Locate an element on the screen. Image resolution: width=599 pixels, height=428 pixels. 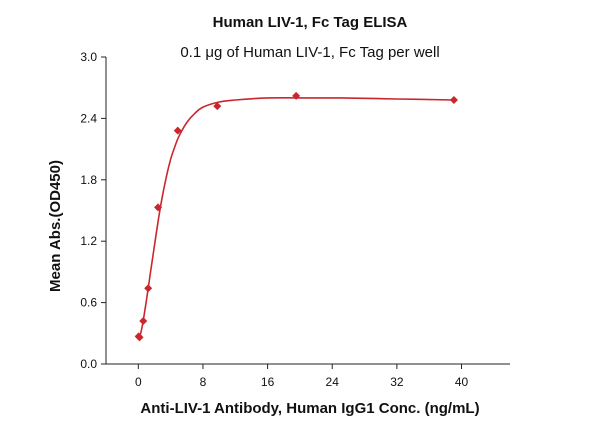
y-tick-label: 3.0 is located at coordinates (88, 57).